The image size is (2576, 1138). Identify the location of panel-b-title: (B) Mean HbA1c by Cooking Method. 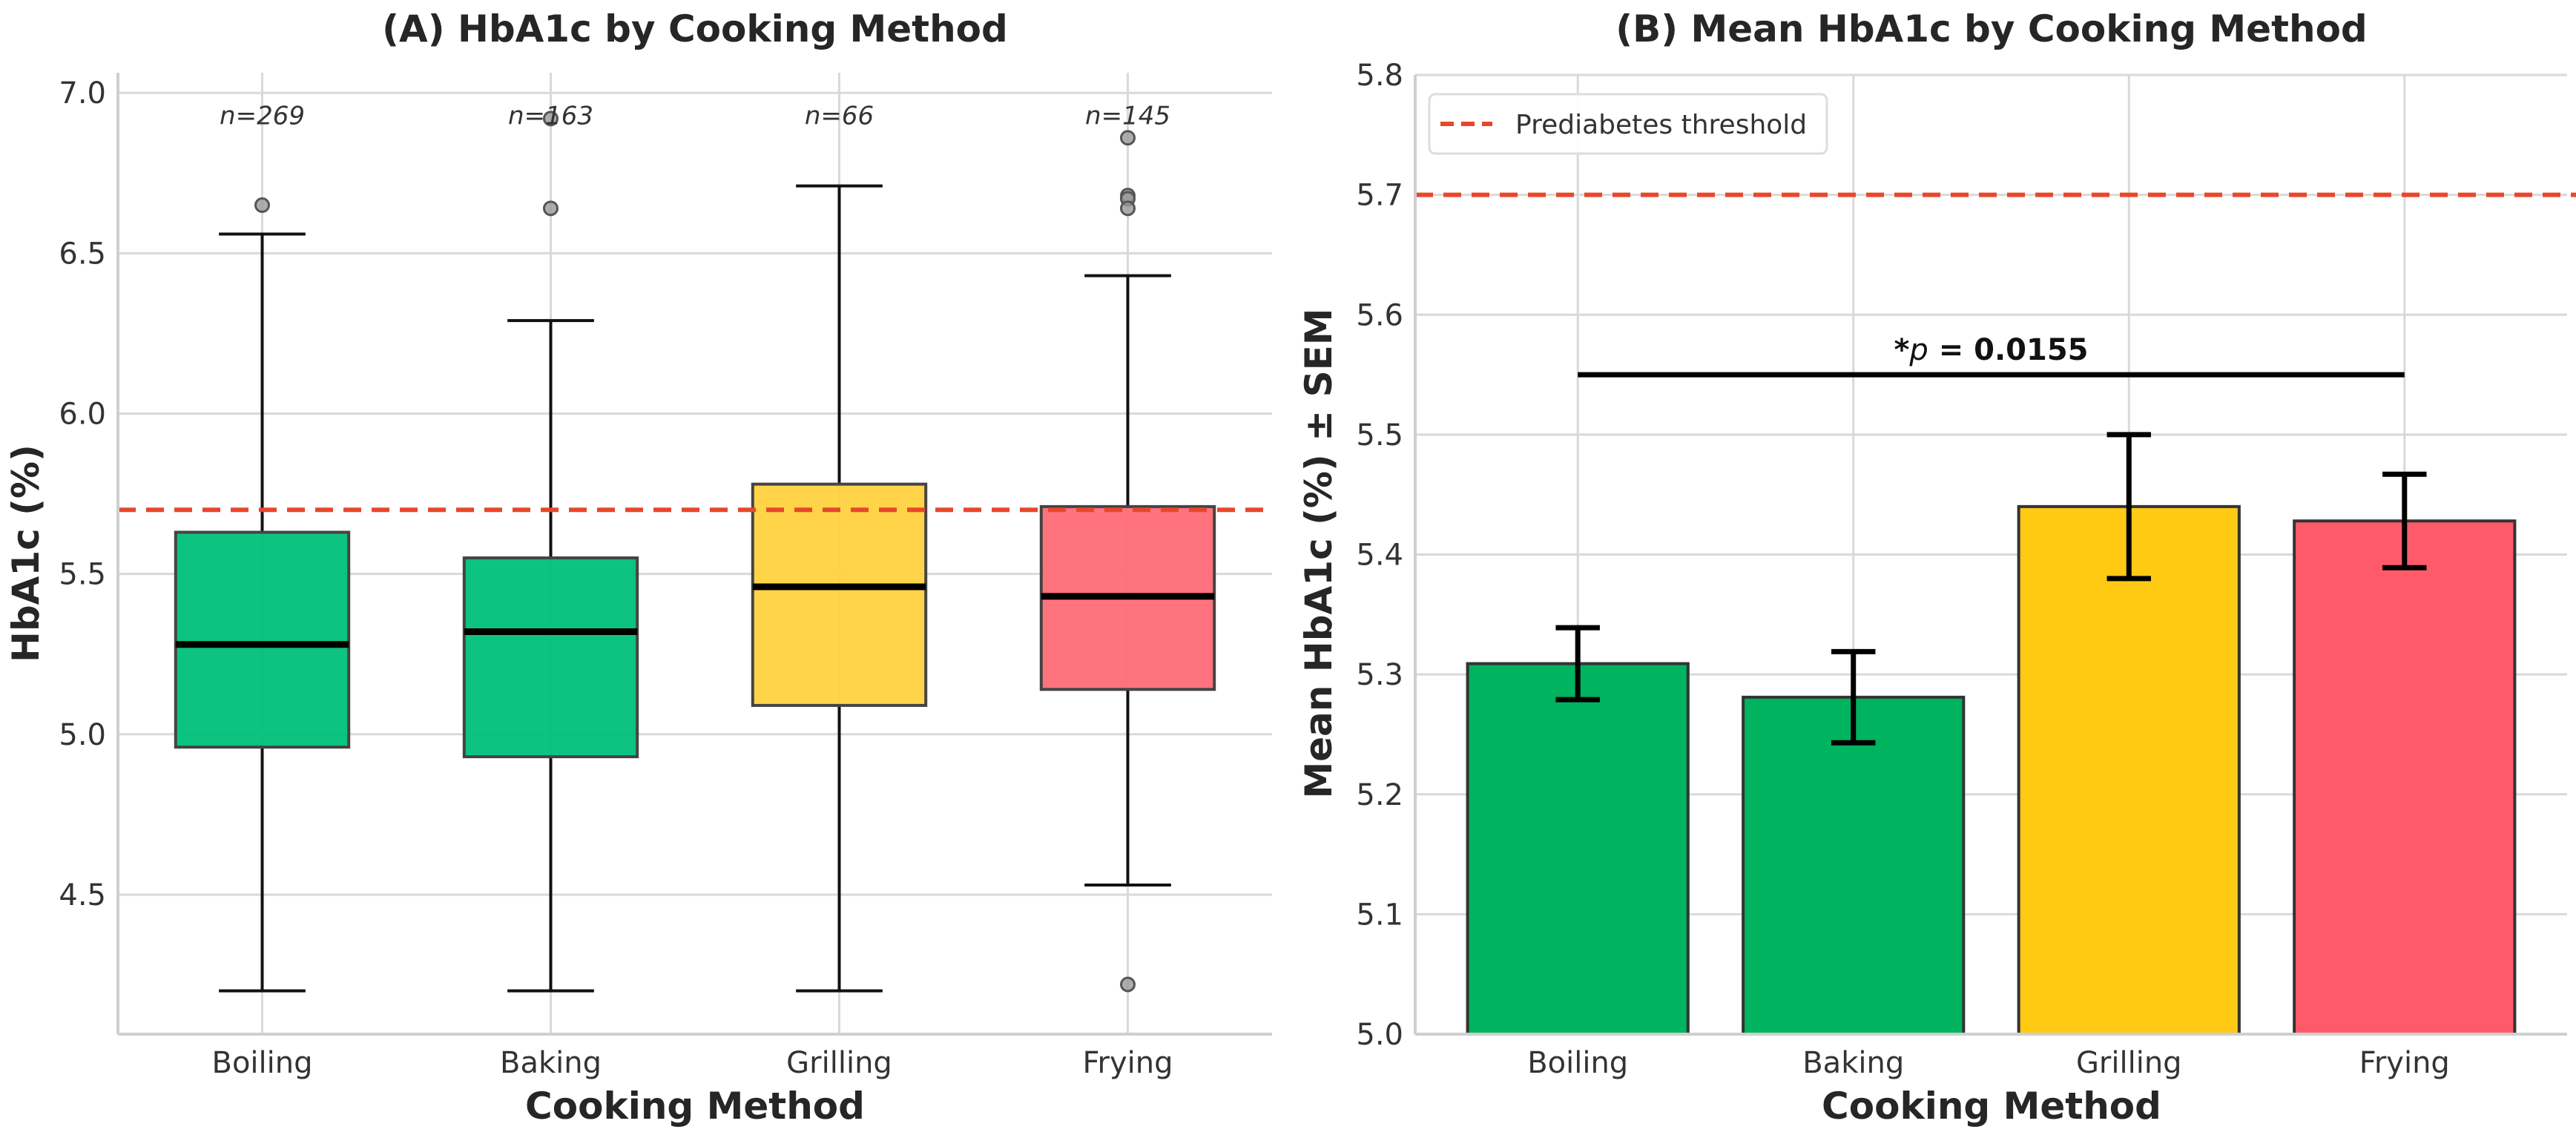
(1991, 28).